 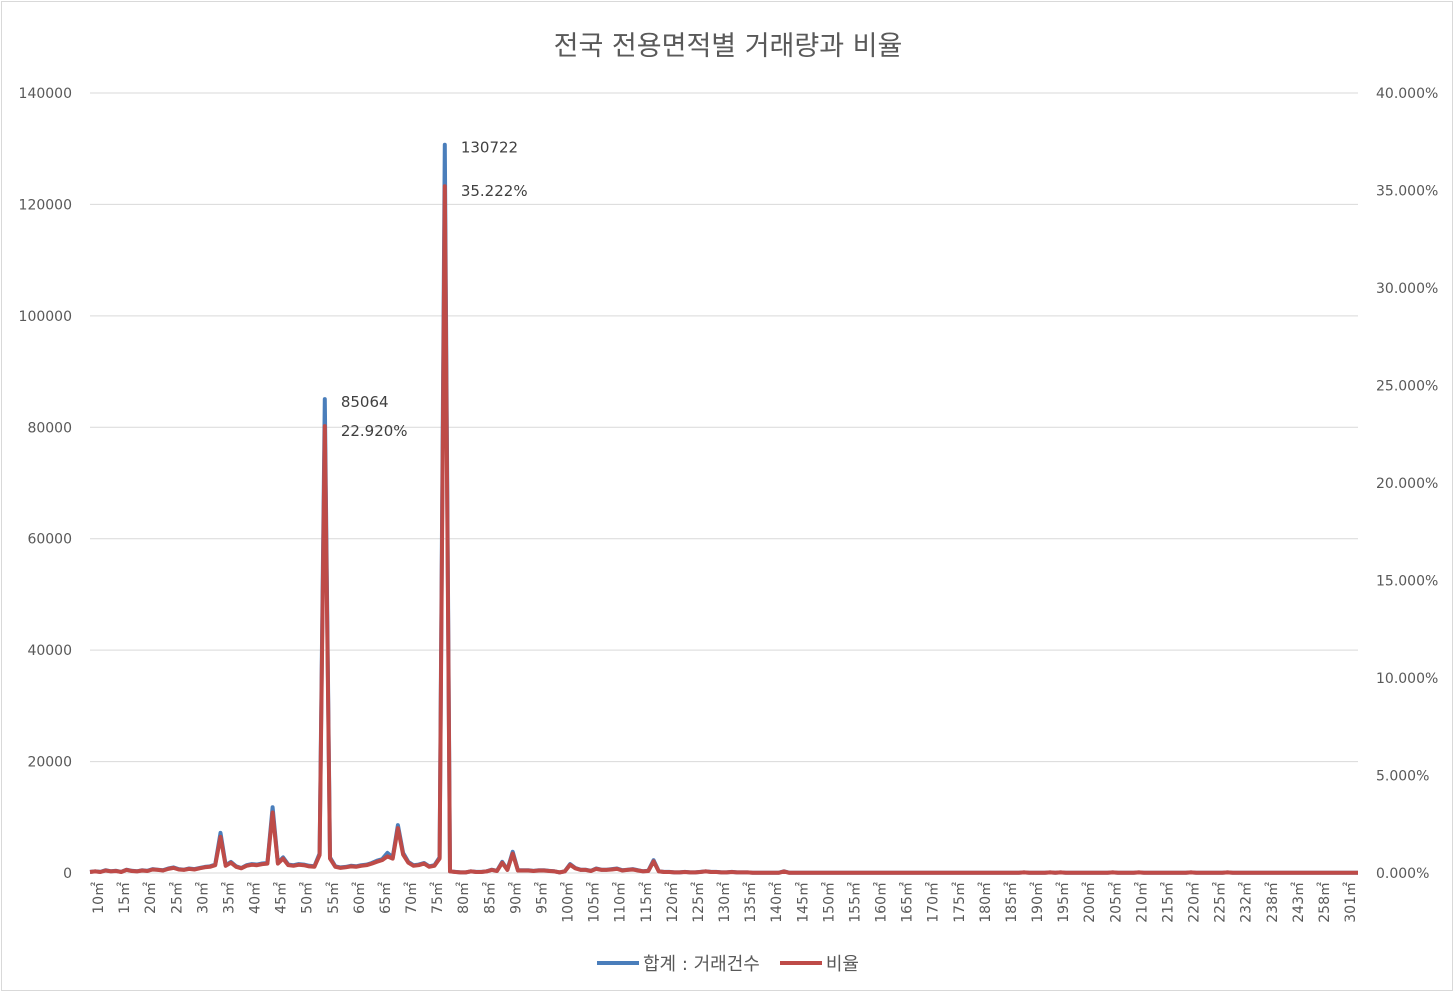 What do you see at coordinates (1407, 192) in the screenshot?
I see `y-right-tick-label: 35.000%` at bounding box center [1407, 192].